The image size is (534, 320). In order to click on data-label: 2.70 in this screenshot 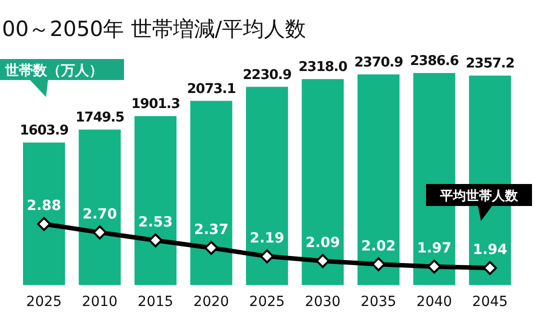, I will do `click(100, 214)`.